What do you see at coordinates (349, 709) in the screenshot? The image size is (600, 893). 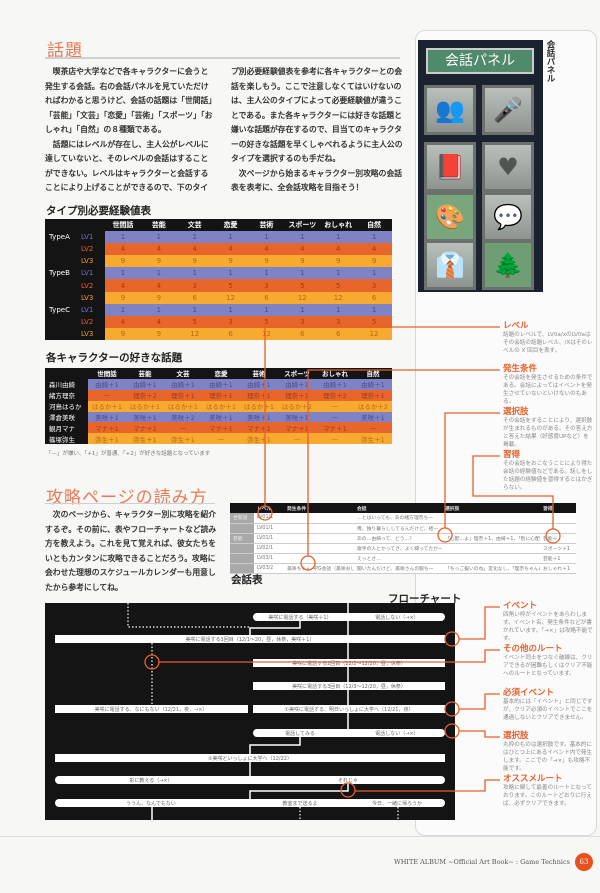 I see `flow-label: ①美咲に電話する、明日いっしょに大学へ（12/21，夜）` at bounding box center [349, 709].